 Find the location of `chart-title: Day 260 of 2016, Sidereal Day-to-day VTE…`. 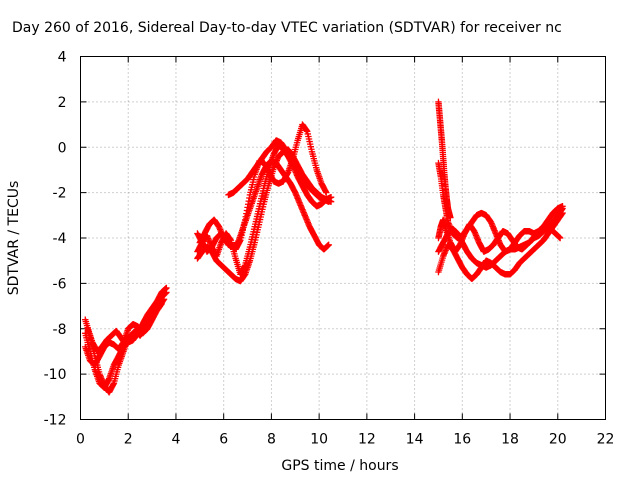

chart-title: Day 260 of 2016, Sidereal Day-to-day VTE… is located at coordinates (287, 28).